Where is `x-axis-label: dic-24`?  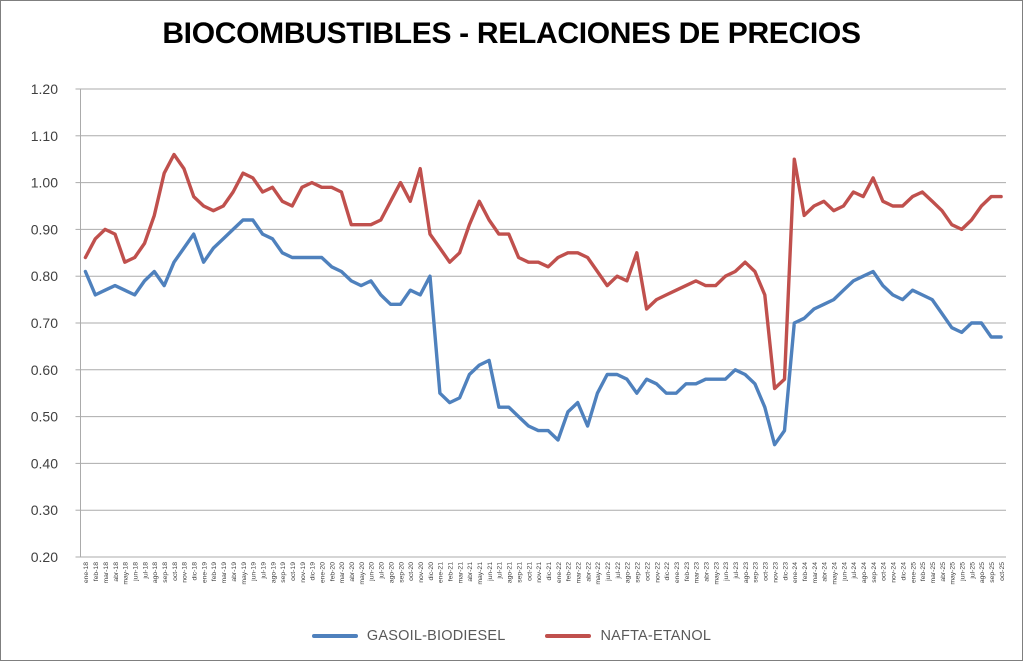
x-axis-label: dic-24 is located at coordinates (903, 571).